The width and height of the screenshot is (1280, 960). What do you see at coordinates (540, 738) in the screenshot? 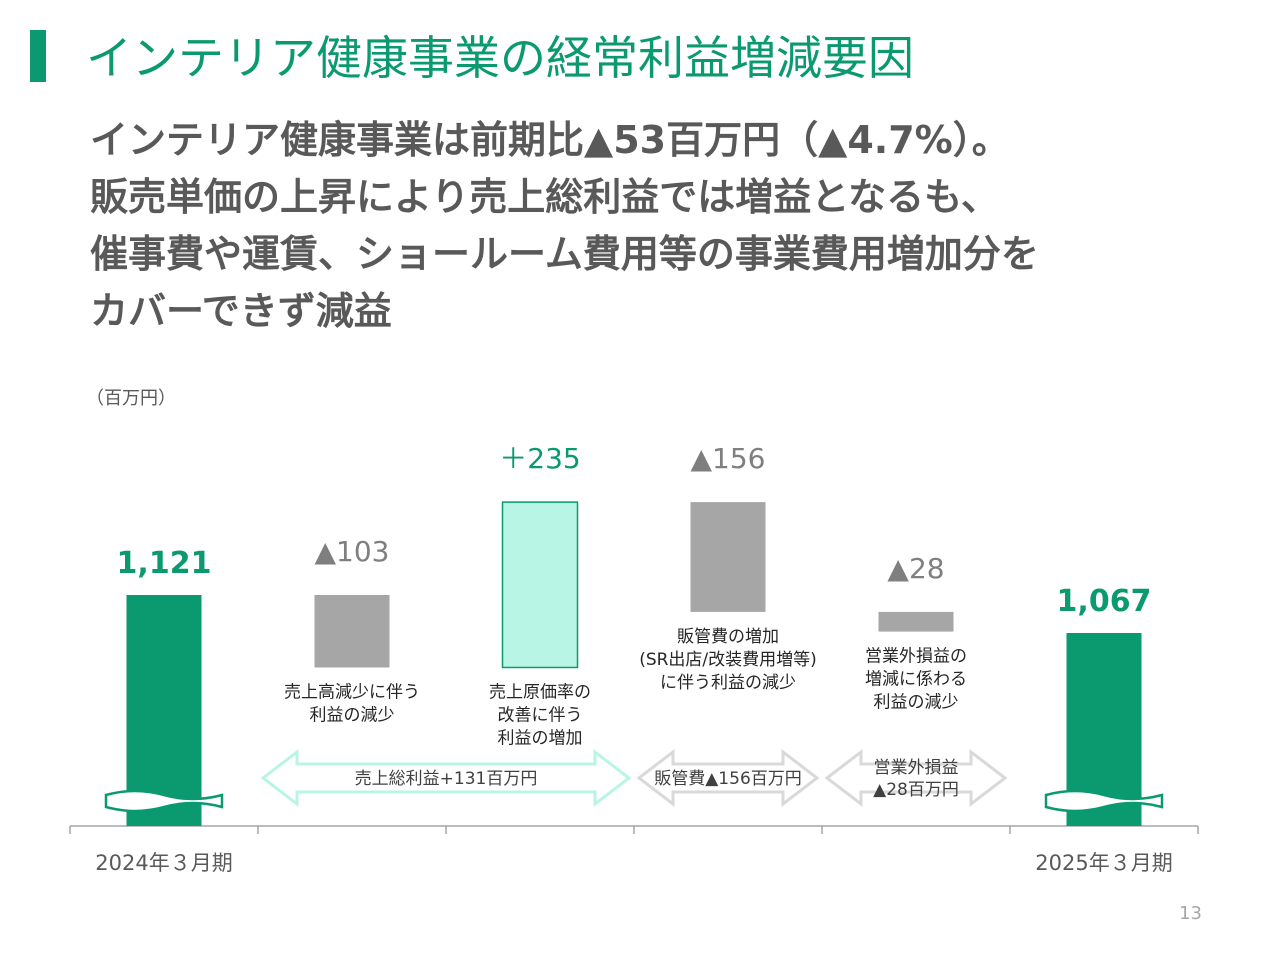
I see `bar-description: 利益の増加` at bounding box center [540, 738].